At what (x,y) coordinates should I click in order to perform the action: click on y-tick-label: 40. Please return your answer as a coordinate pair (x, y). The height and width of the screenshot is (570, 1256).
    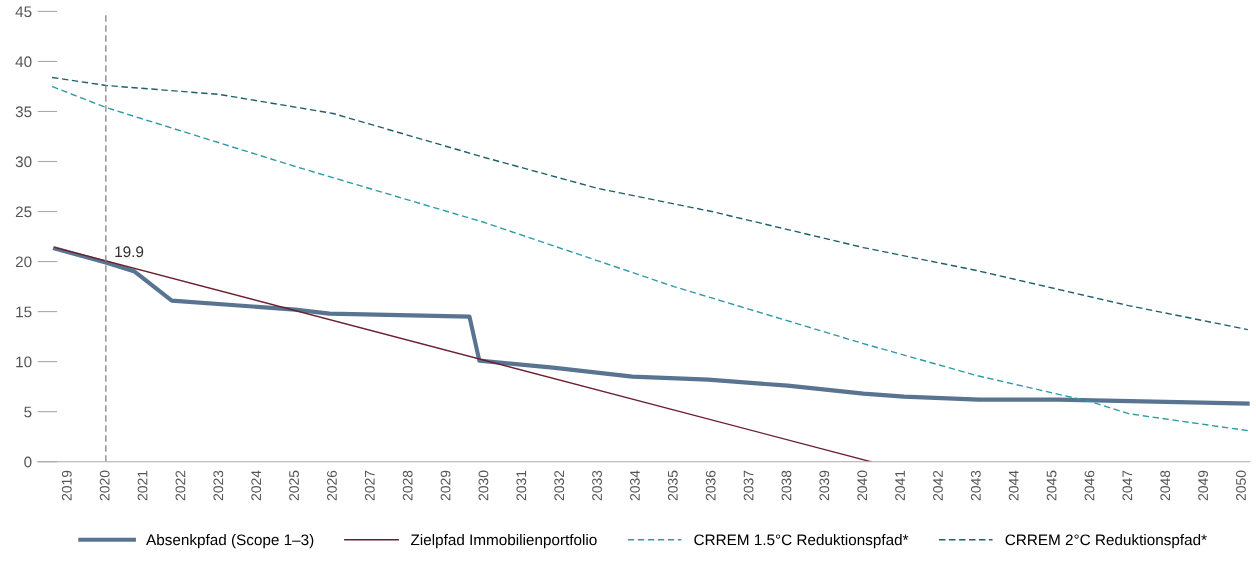
    Looking at the image, I should click on (23, 62).